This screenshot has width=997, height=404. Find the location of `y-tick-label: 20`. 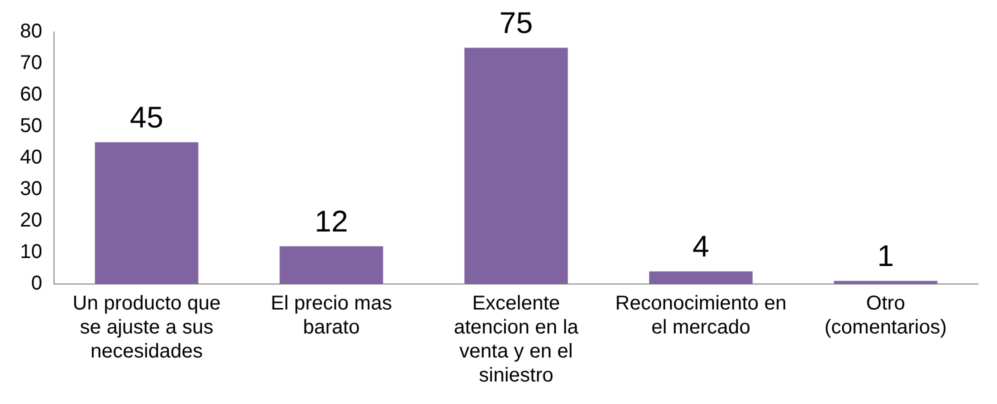

y-tick-label: 20 is located at coordinates (31, 221).